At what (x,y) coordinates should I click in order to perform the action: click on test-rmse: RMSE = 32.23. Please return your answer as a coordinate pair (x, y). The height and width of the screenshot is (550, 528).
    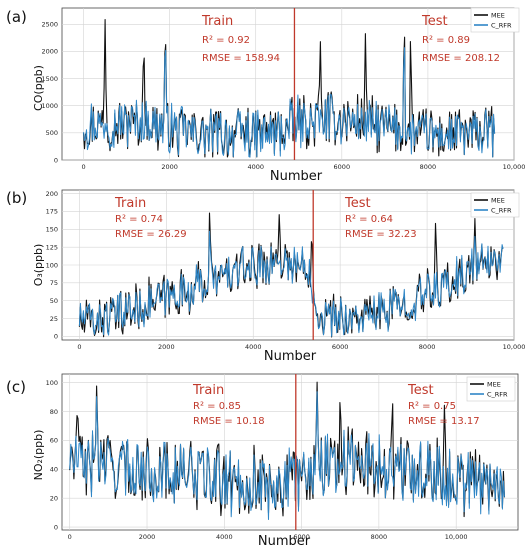
    Looking at the image, I should click on (381, 234).